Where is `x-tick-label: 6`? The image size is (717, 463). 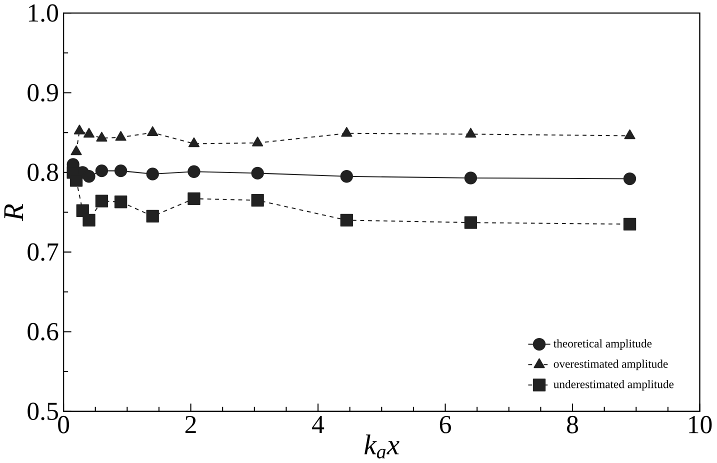 x-tick-label: 6 is located at coordinates (445, 425).